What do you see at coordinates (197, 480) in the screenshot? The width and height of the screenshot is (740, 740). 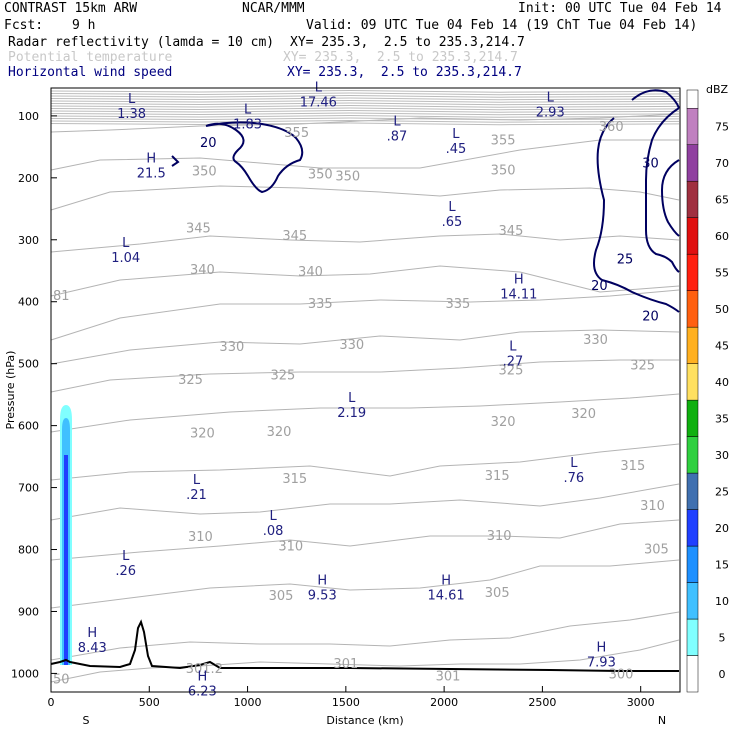 I see `extremum-14-type: L` at bounding box center [197, 480].